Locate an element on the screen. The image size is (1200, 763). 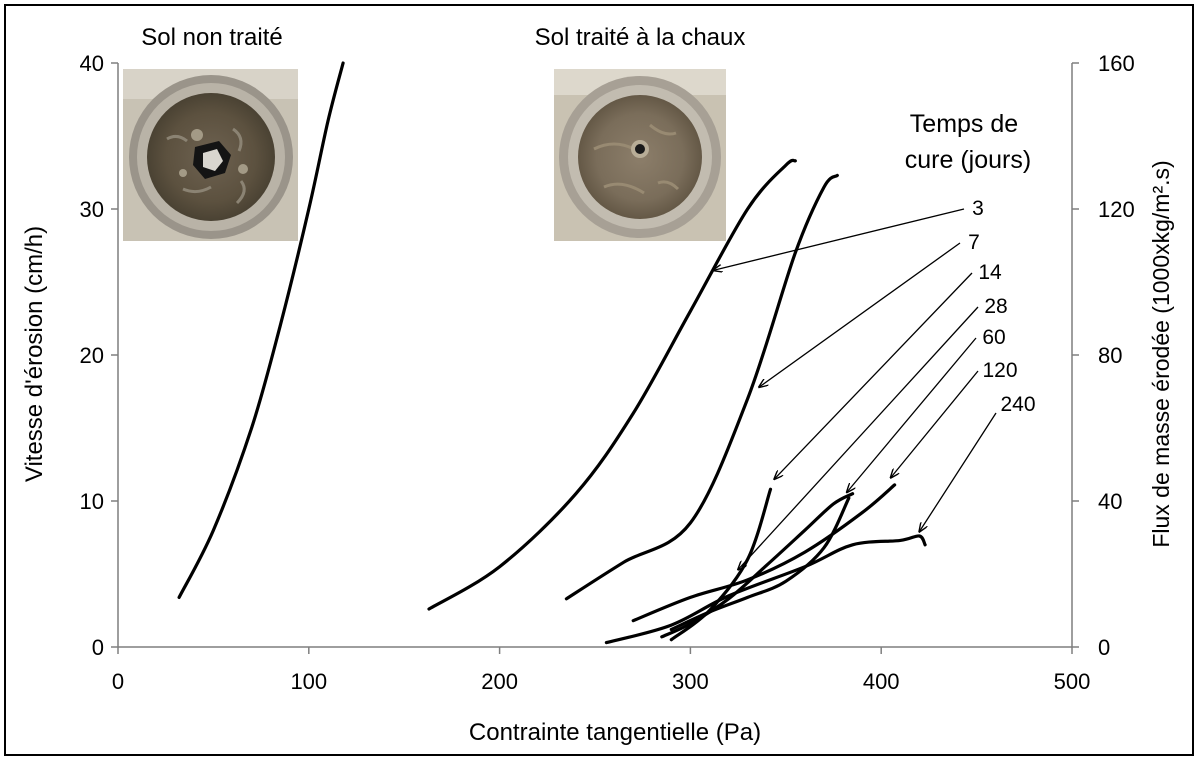
series-line-untreated is located at coordinates (261, 330).